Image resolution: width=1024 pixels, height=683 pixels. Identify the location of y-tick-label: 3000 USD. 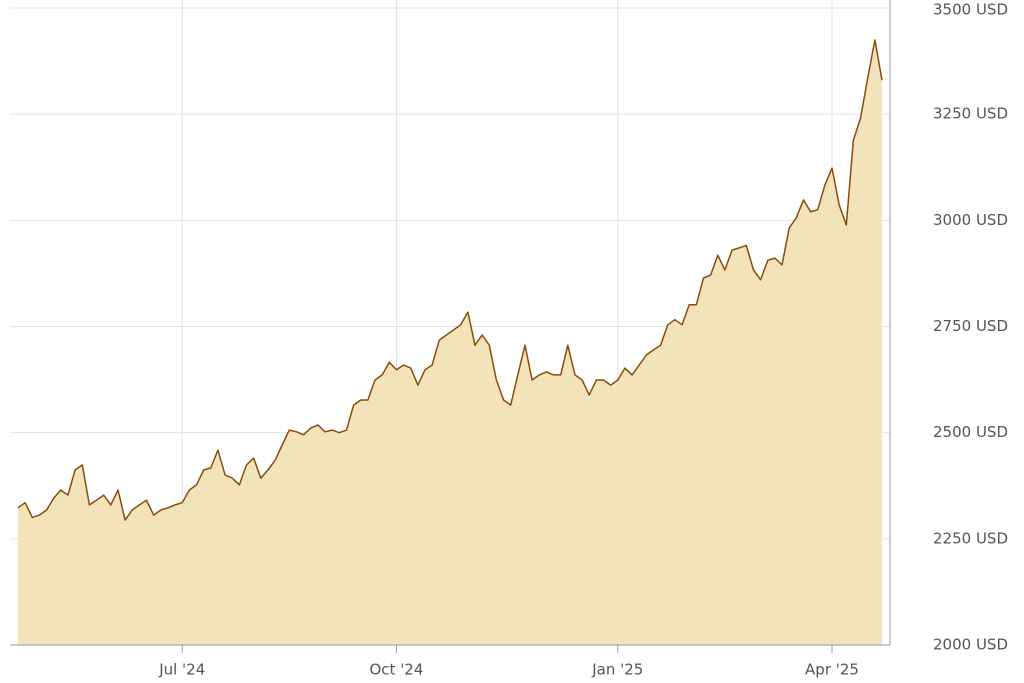
(970, 220).